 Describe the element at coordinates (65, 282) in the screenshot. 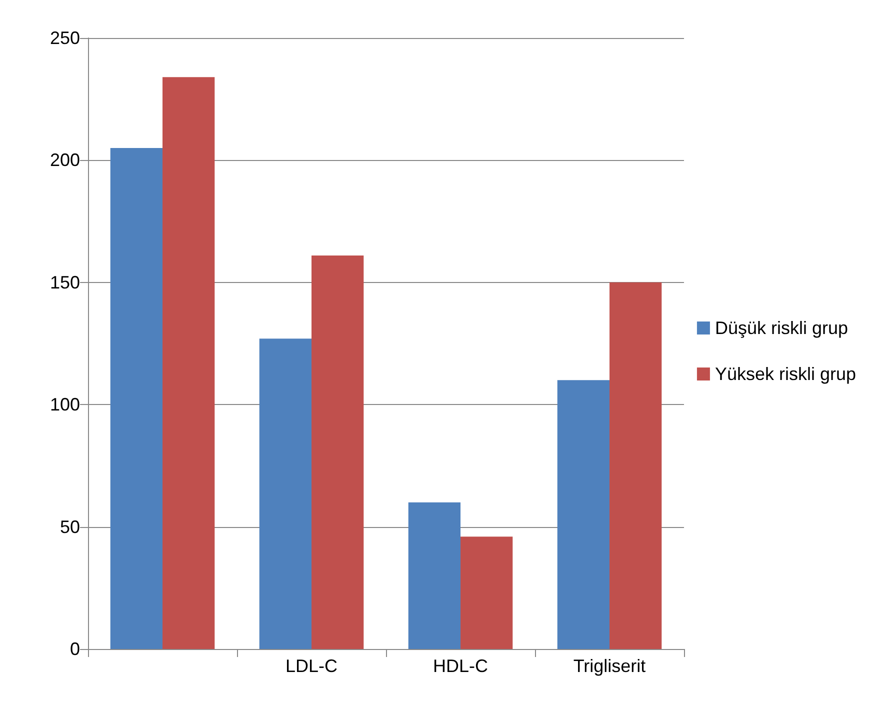

I see `y-tick-label: 150` at that location.